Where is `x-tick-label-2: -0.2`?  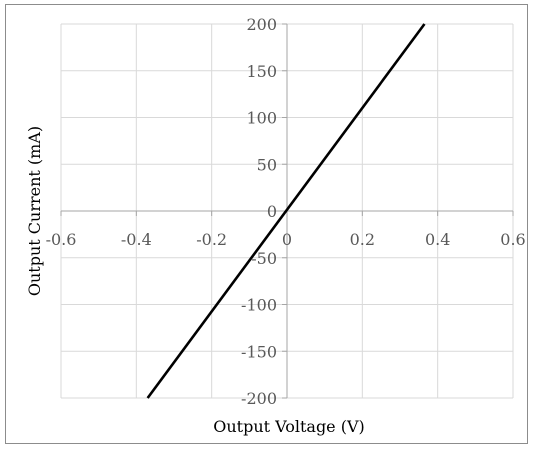 x-tick-label-2: -0.2 is located at coordinates (211, 239).